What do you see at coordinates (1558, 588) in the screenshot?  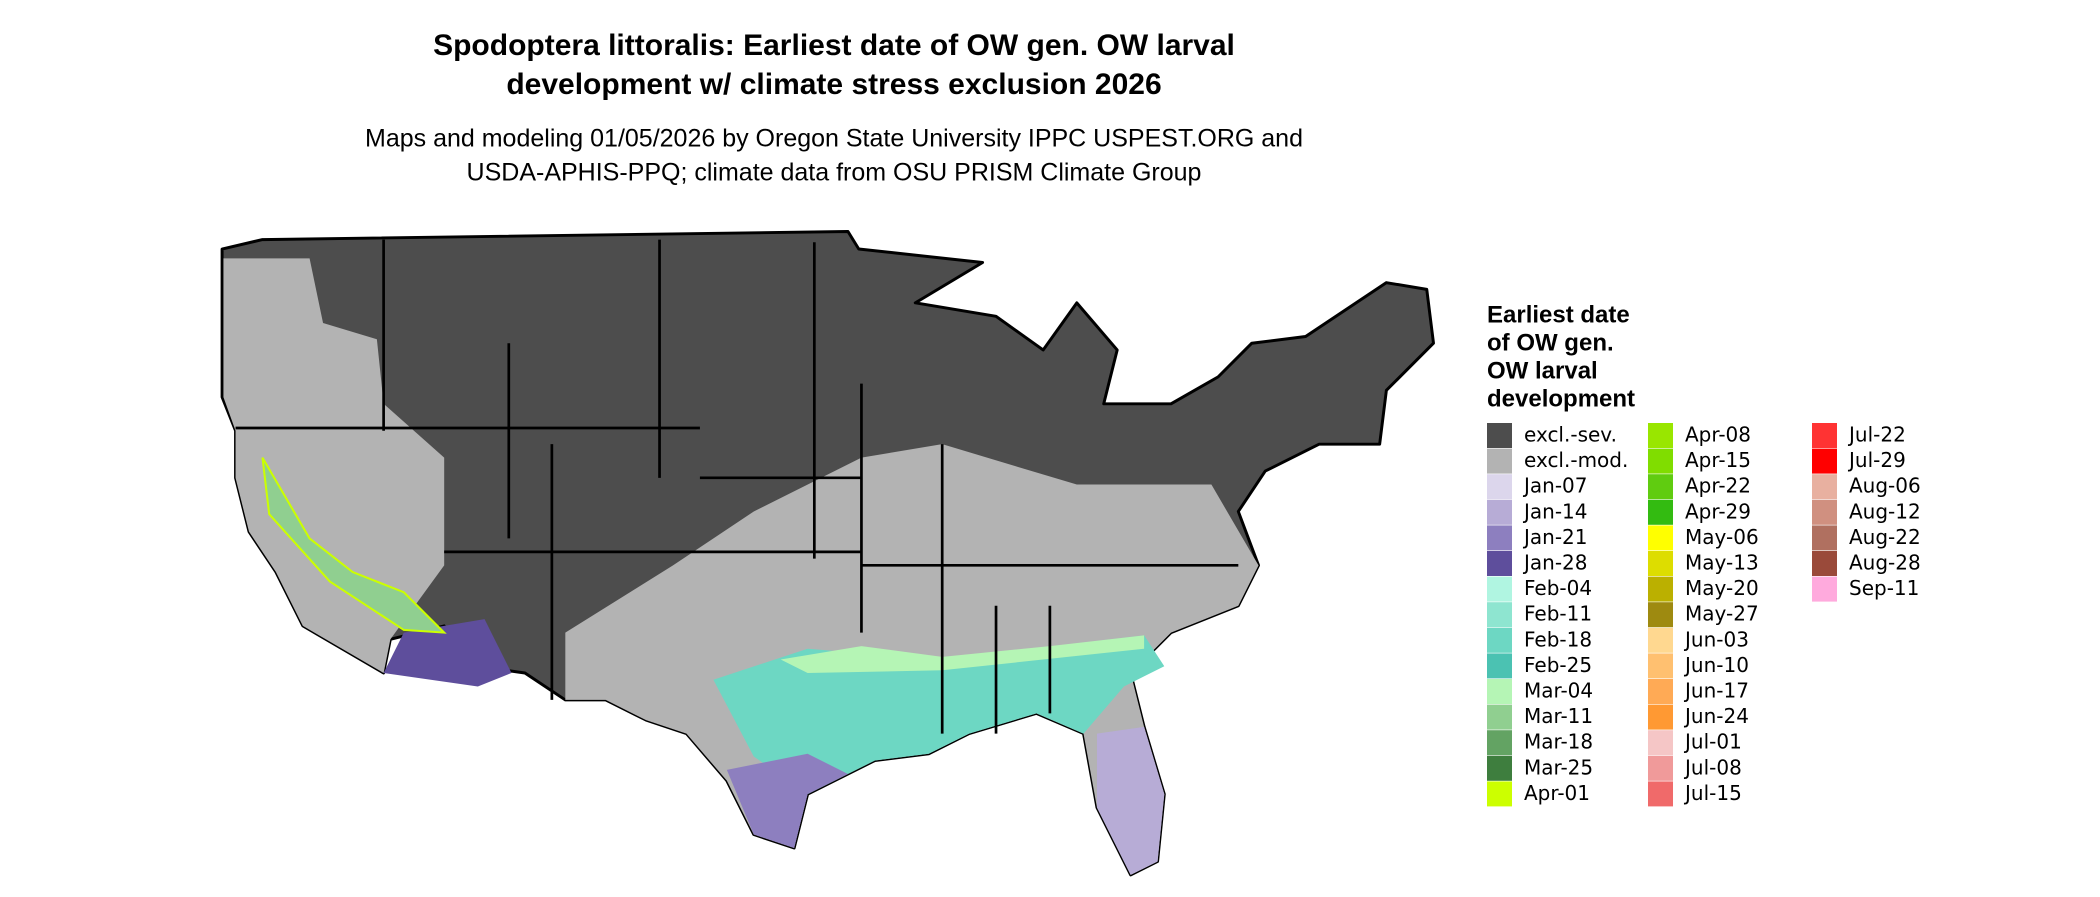 I see `legend-label: Feb-04` at bounding box center [1558, 588].